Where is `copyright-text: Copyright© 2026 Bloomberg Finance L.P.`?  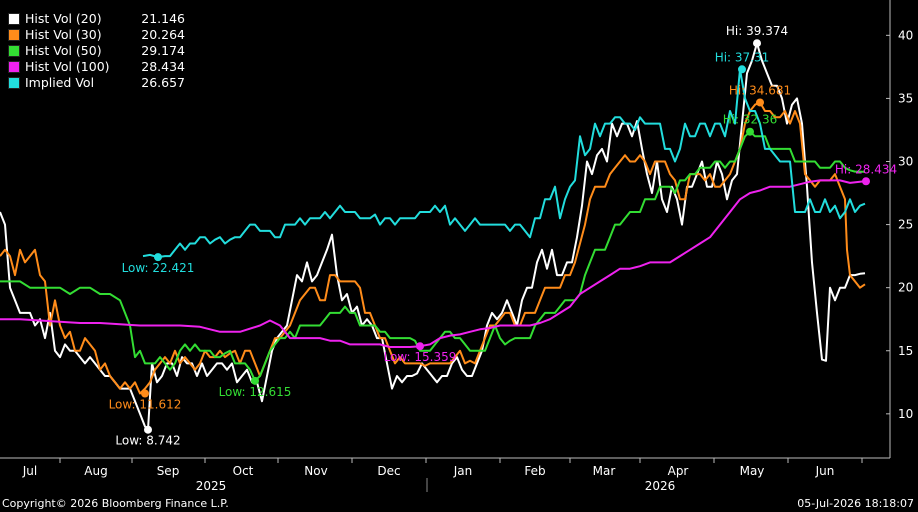 copyright-text: Copyright© 2026 Bloomberg Finance L.P. is located at coordinates (115, 503).